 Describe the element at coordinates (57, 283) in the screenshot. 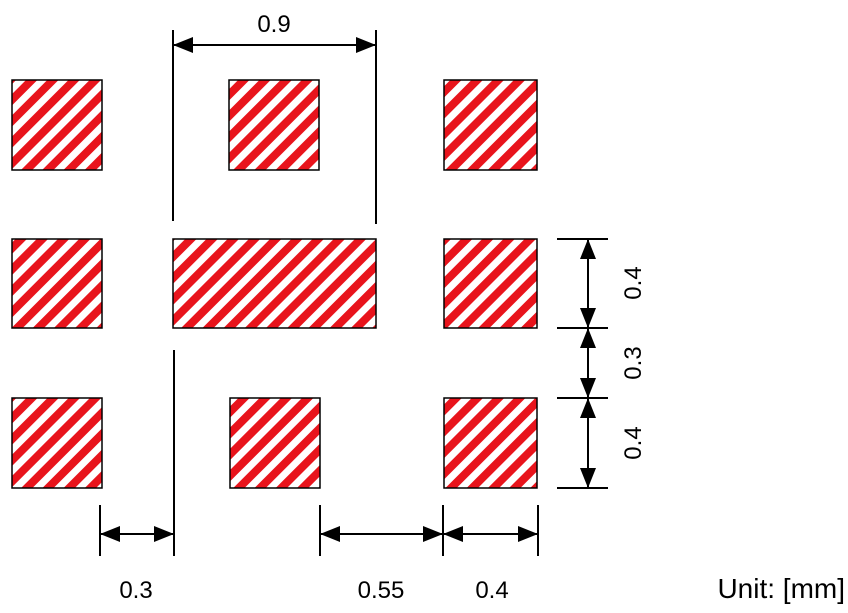

I see `pad-r2c1` at that location.